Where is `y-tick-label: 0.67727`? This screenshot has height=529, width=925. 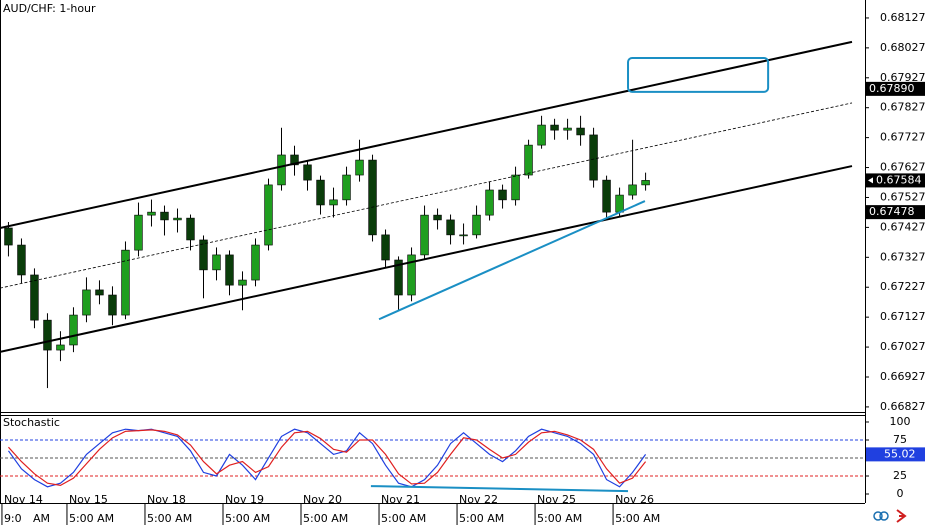 y-tick-label: 0.67727 is located at coordinates (902, 137).